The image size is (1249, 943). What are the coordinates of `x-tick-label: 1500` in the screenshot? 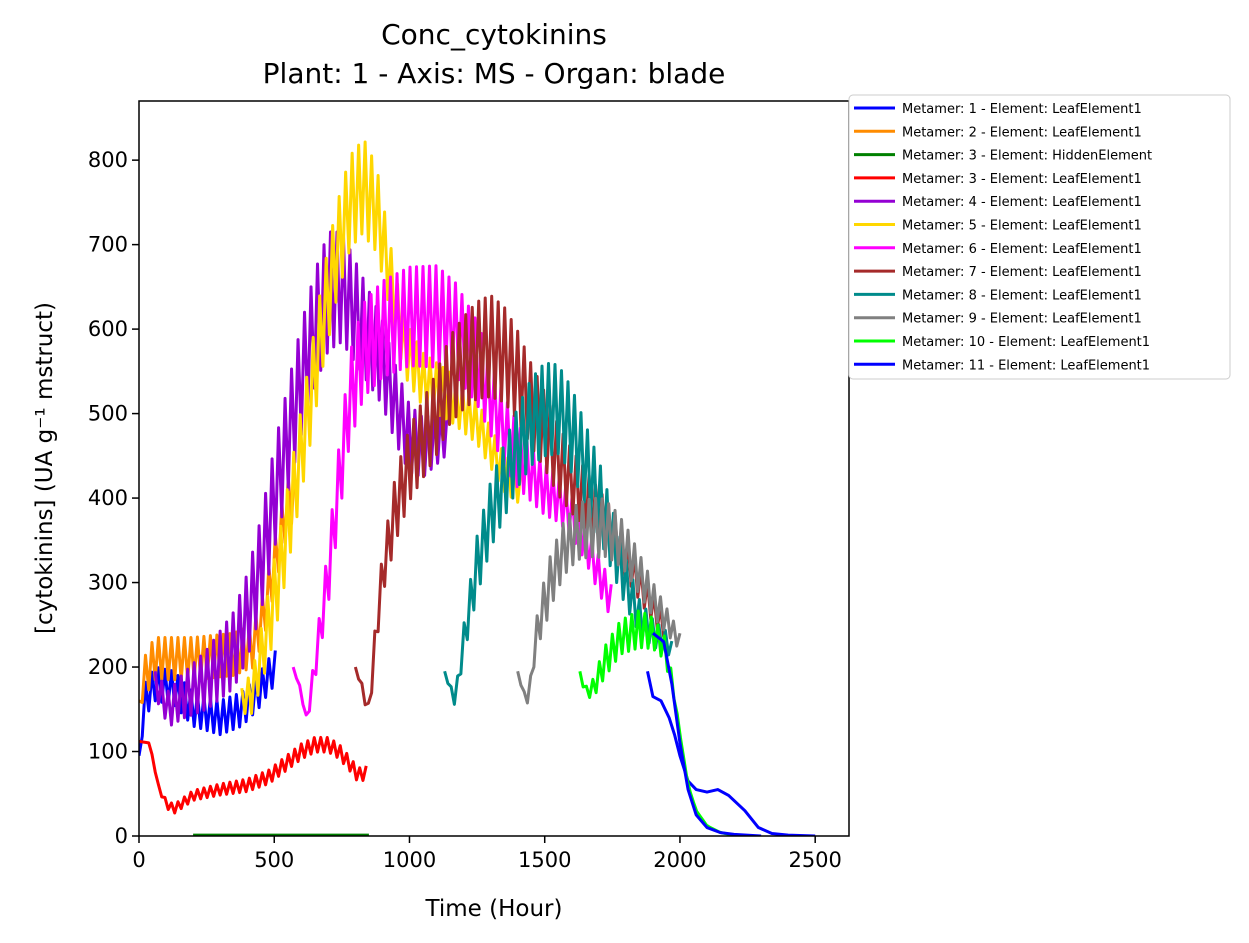 It's located at (544, 860).